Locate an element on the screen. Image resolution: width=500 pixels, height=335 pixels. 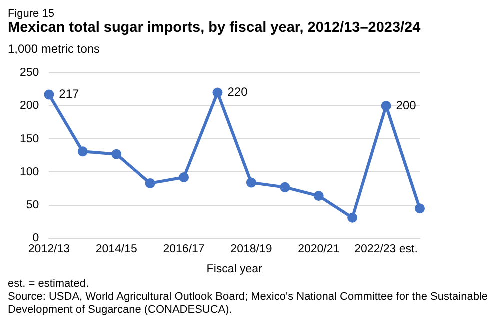
y-tick-label: 100 is located at coordinates (30, 172).